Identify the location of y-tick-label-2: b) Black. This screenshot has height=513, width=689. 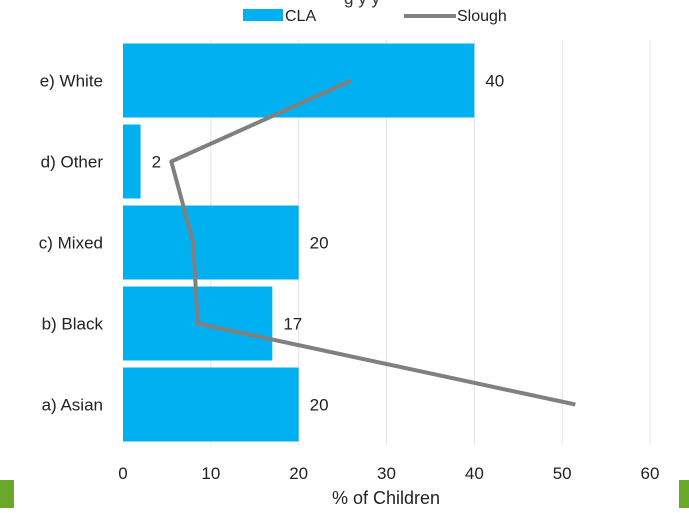
(73, 324).